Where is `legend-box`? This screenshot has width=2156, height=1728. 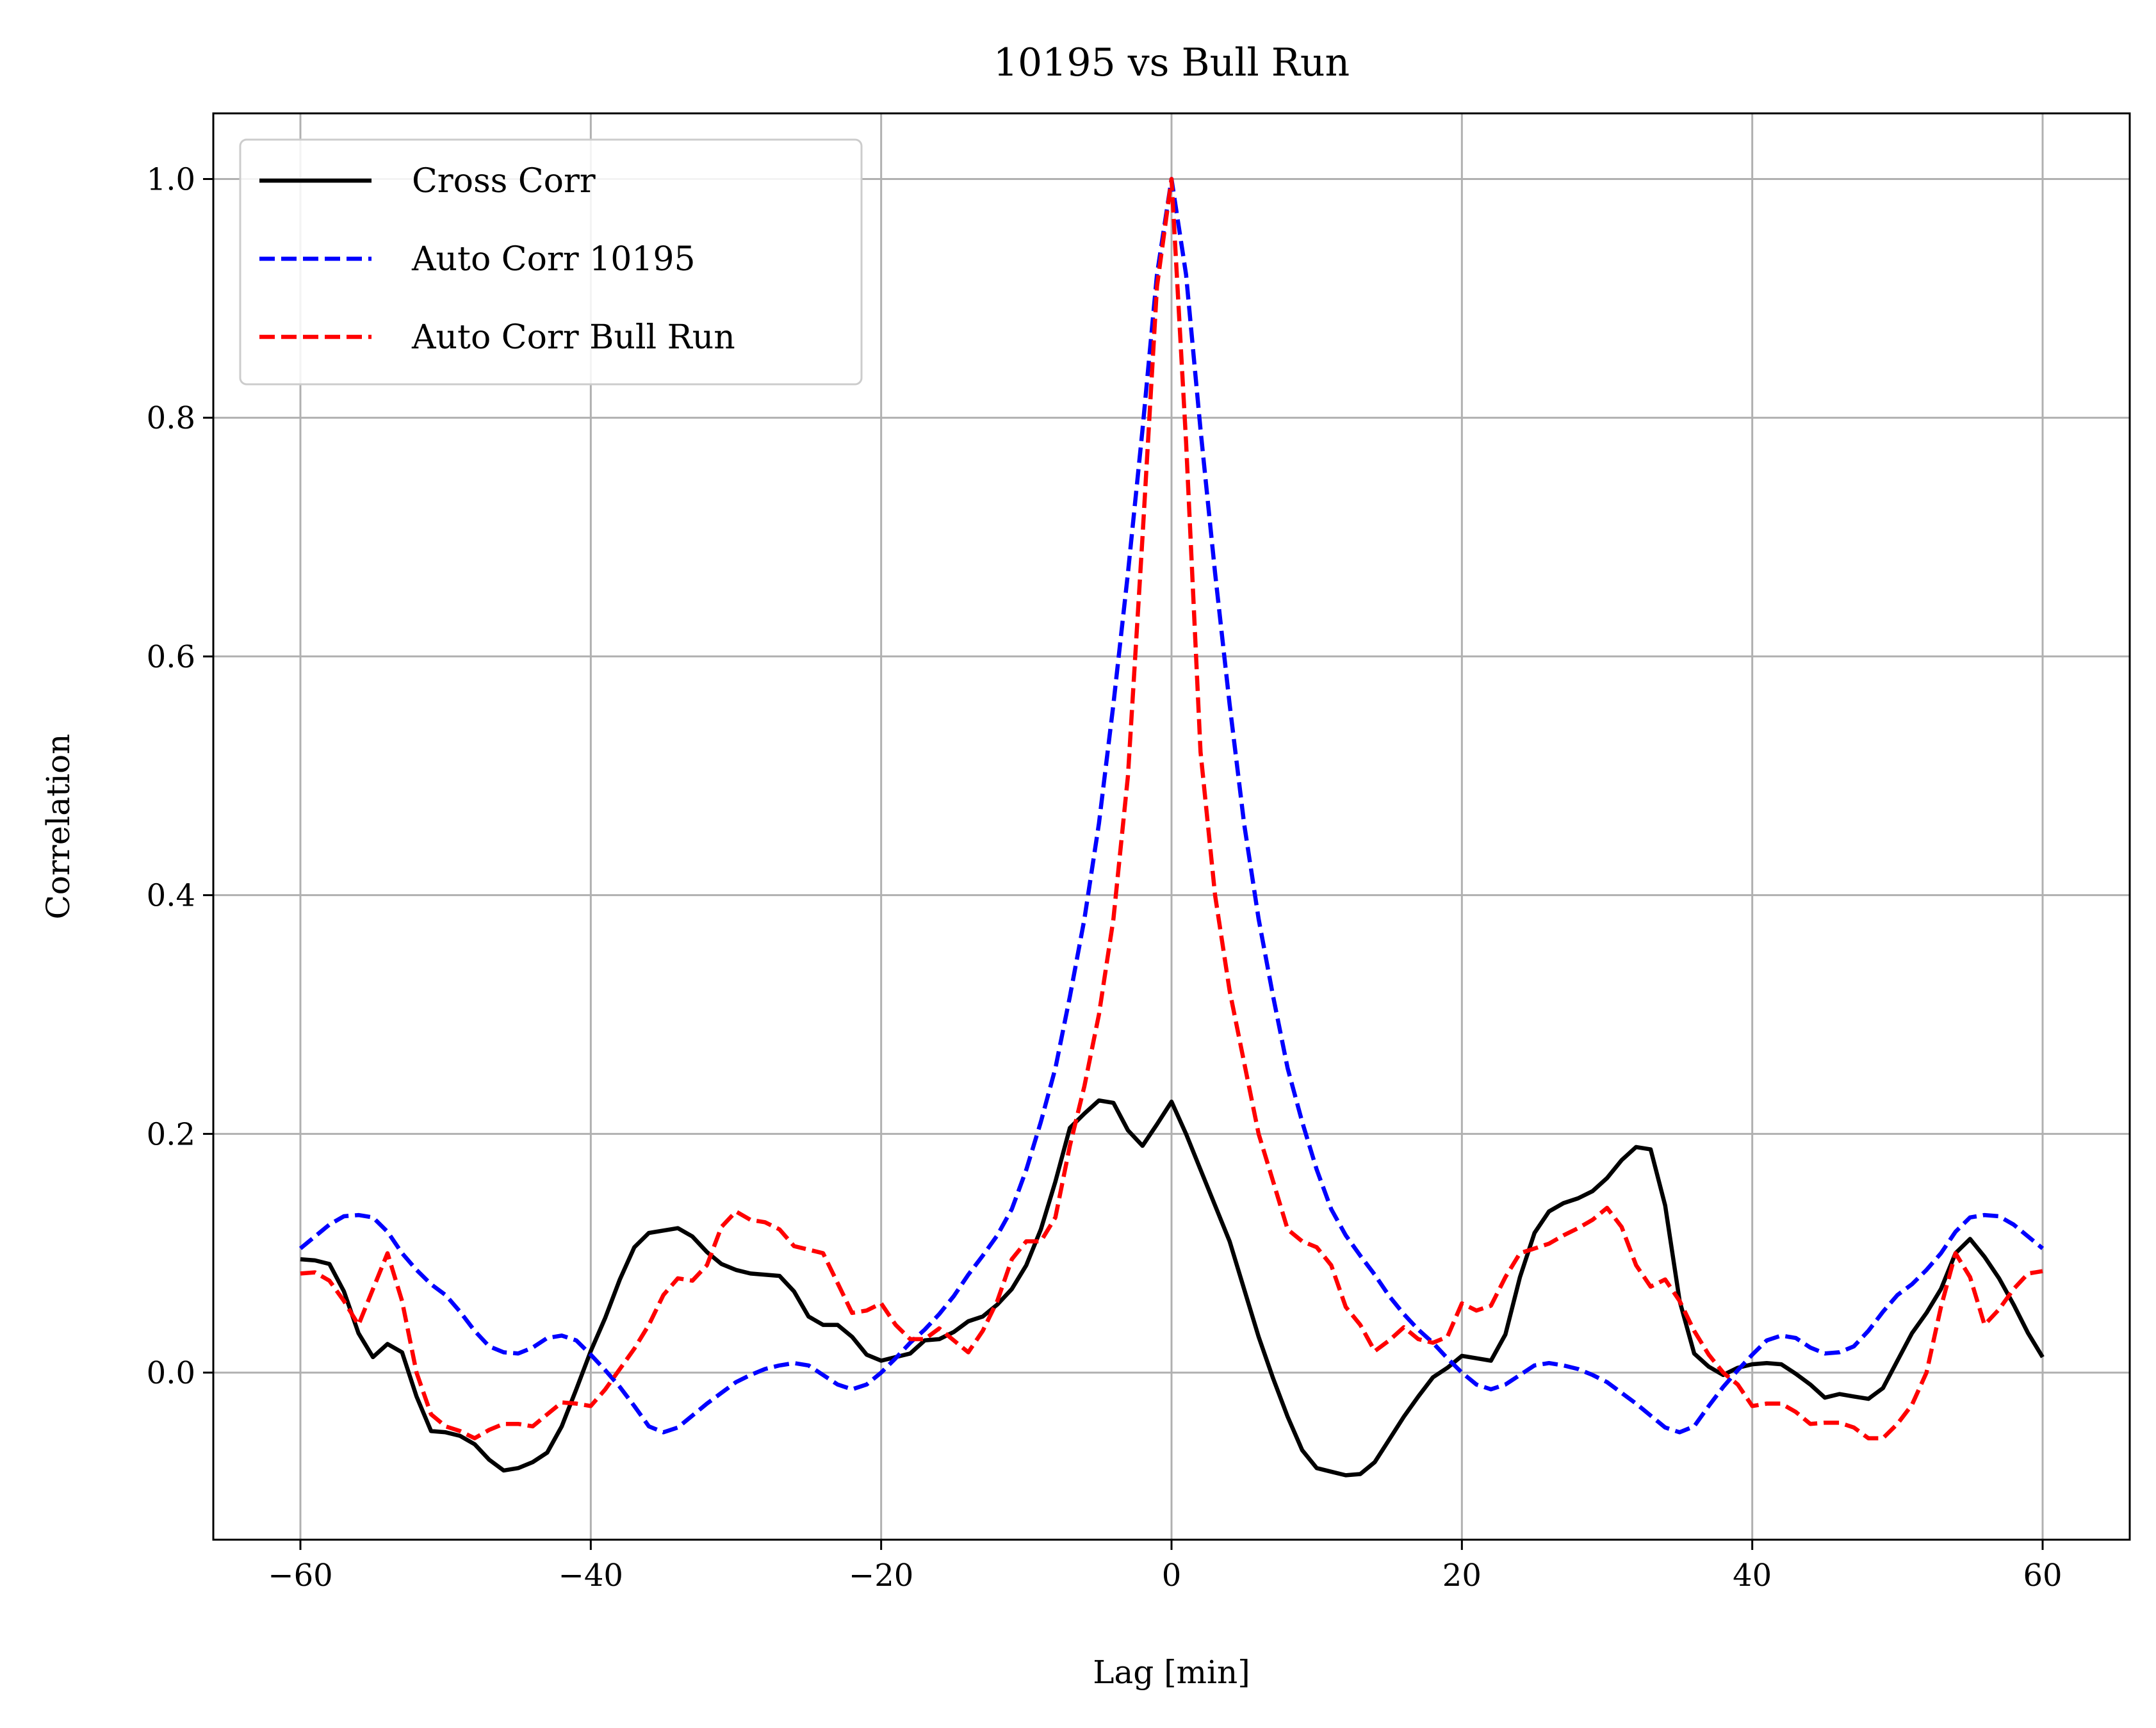 legend-box is located at coordinates (551, 262).